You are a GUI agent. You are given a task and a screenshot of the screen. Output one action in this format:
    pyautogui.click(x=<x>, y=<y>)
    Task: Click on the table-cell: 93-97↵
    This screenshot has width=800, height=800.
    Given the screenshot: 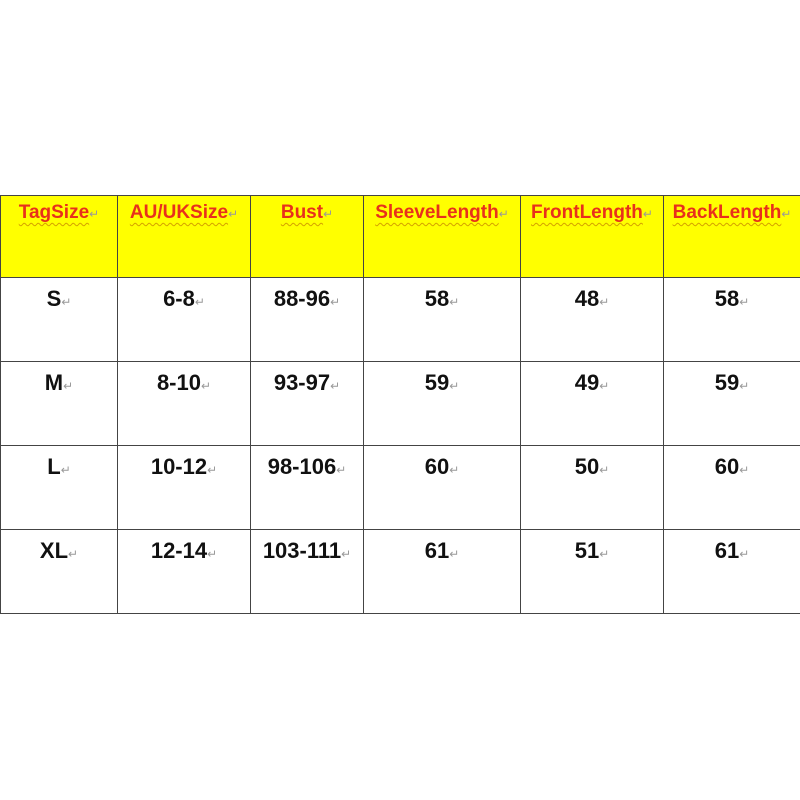 What is the action you would take?
    pyautogui.click(x=307, y=403)
    